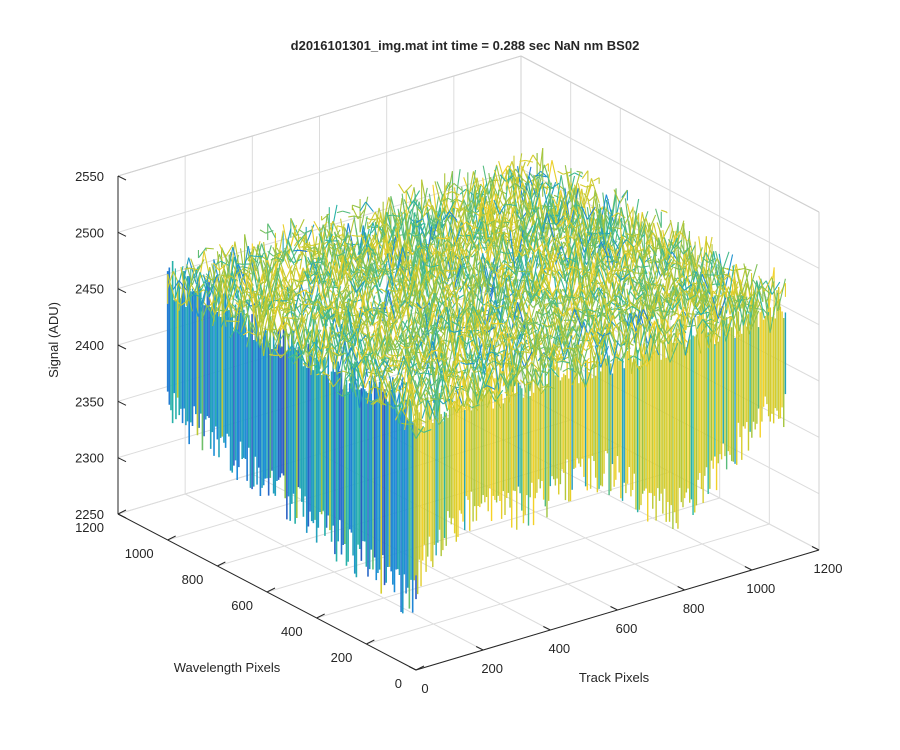 Image resolution: width=900 pixels, height=750 pixels. I want to click on grid-line, so click(468, 532).